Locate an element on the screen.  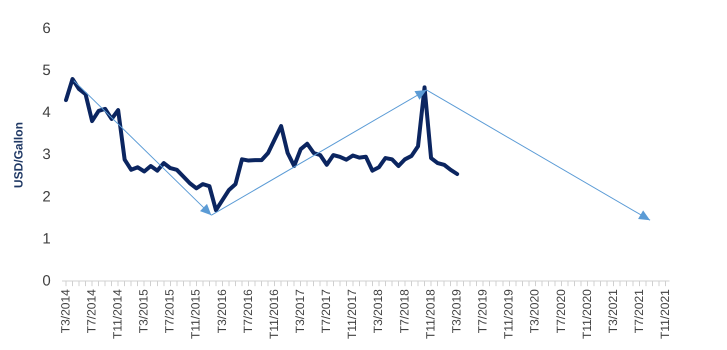
x-tick-label: T3/2017 is located at coordinates (299, 311).